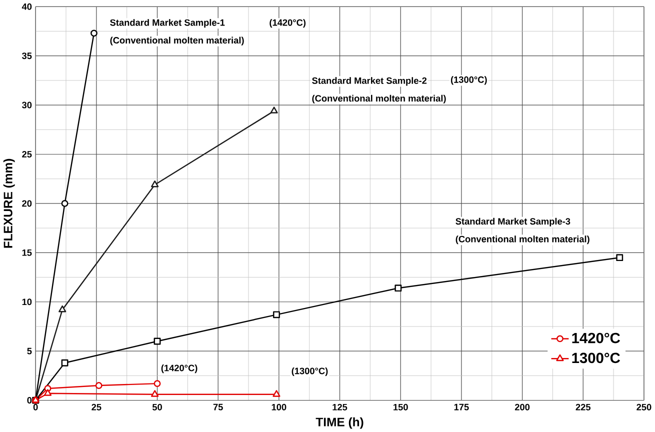 The width and height of the screenshot is (655, 432). I want to click on y-axis-title: FLEXURE (mm), so click(9, 203).